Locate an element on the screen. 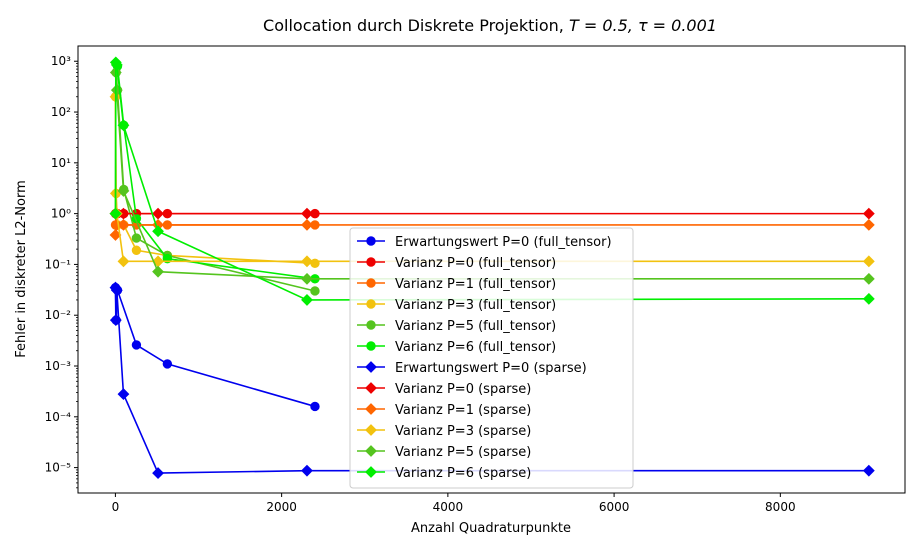  legend-entry: Erwartungswert P=0 (full_tensor) is located at coordinates (484, 242).